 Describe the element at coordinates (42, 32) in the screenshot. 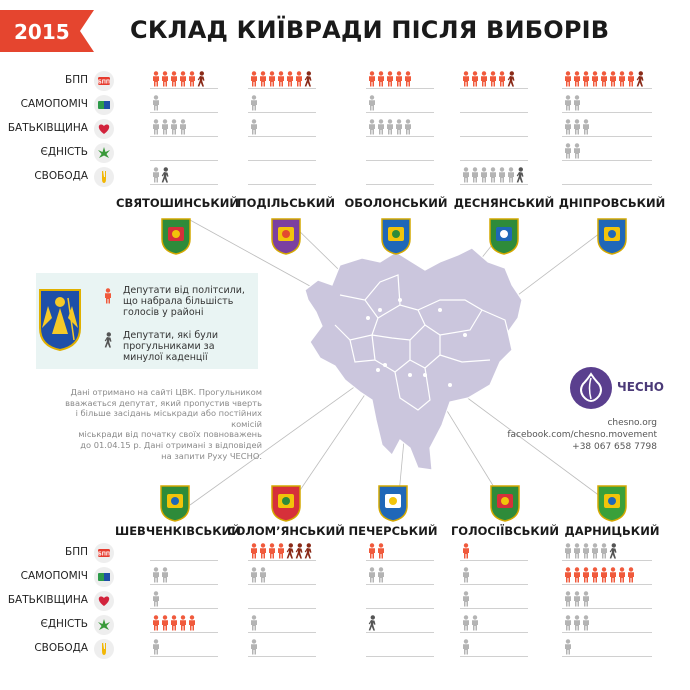

I see `year-label: 2015` at that location.